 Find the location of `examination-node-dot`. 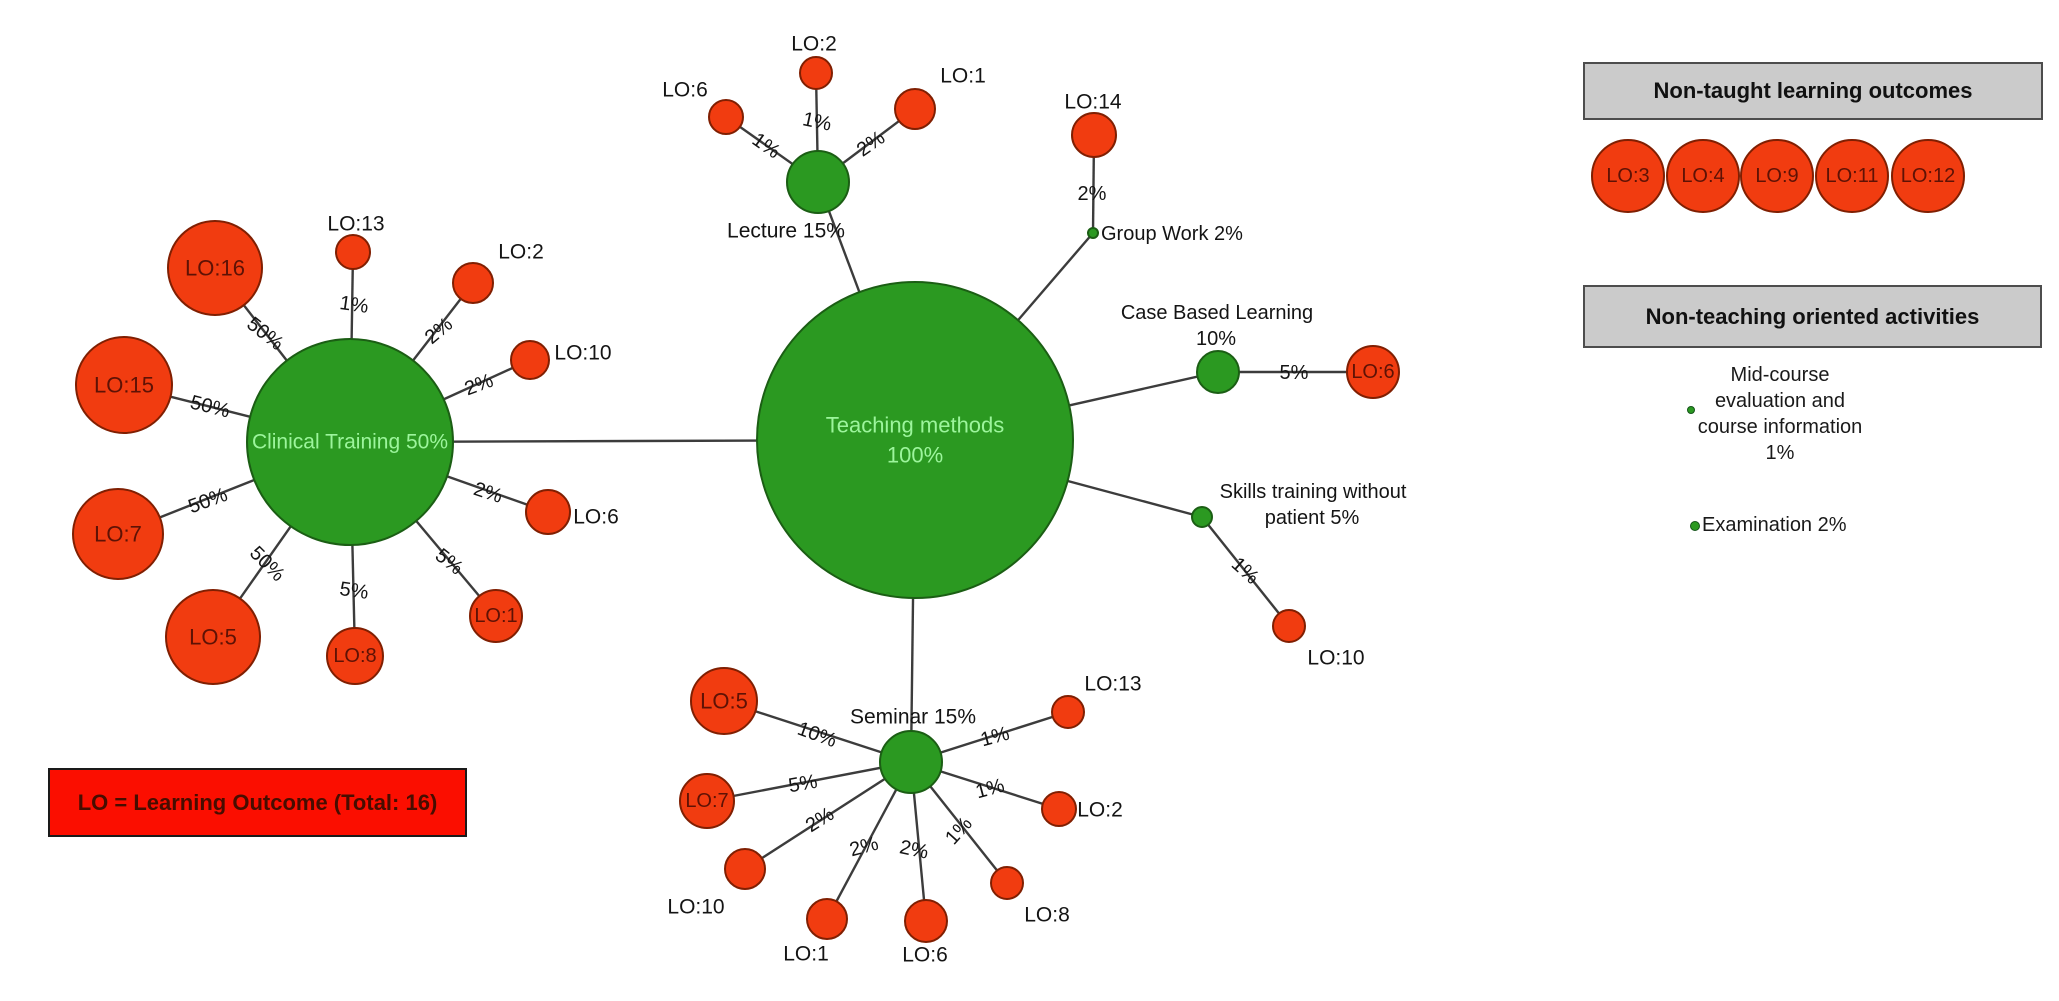

examination-node-dot is located at coordinates (1695, 526).